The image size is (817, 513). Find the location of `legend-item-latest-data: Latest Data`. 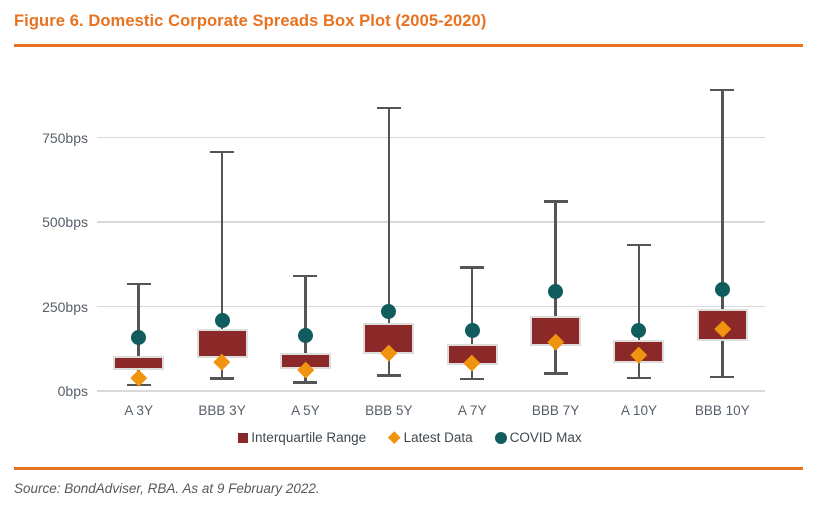

legend-item-latest-data: Latest Data is located at coordinates (430, 437).